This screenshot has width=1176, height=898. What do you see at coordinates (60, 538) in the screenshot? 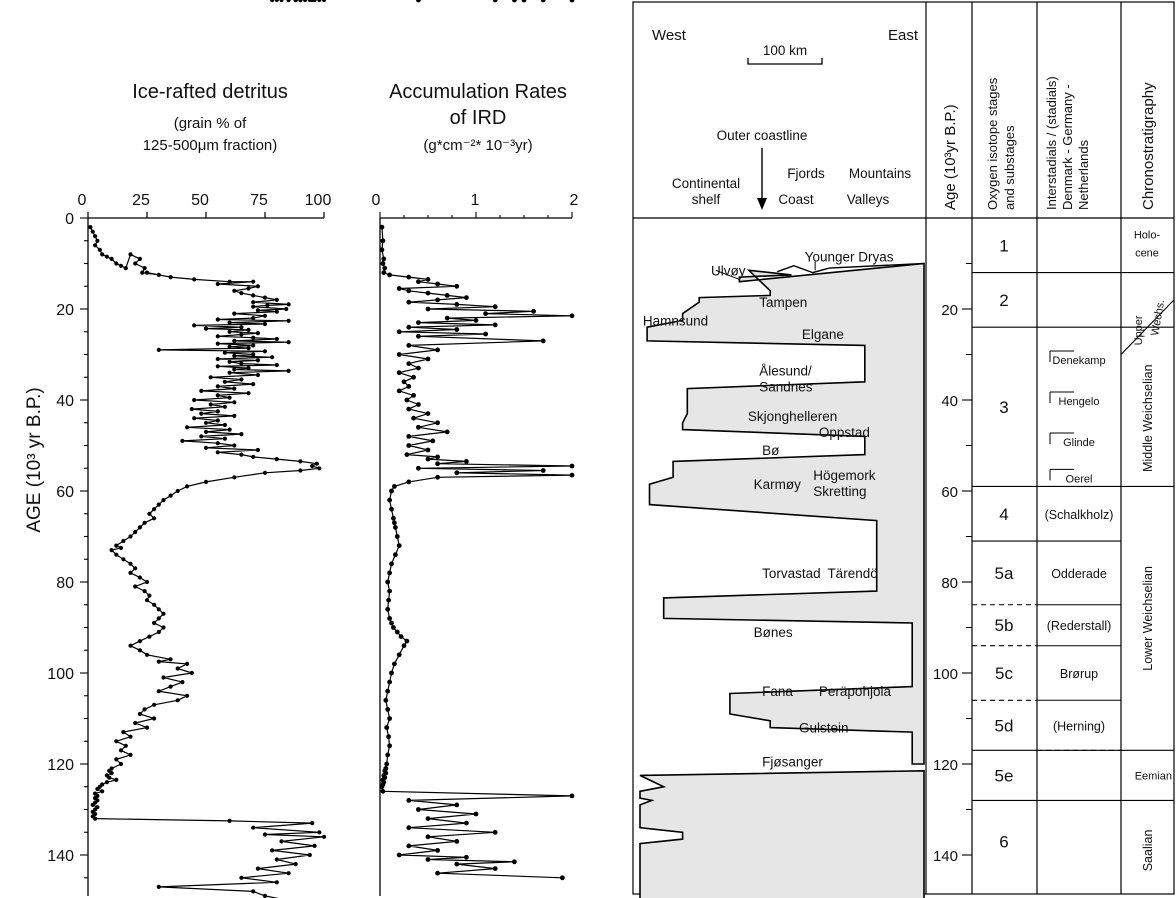
I see `ird-yticks: 0 20 40 60 80 100 120 140` at bounding box center [60, 538].